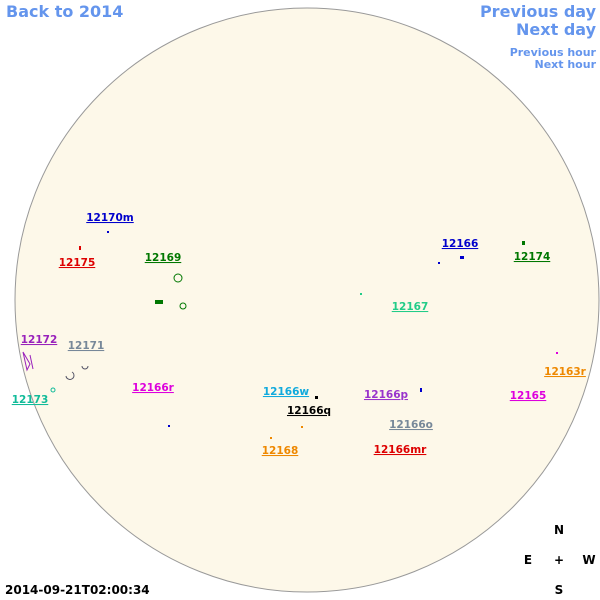 Image resolution: width=600 pixels, height=600 pixels. I want to click on compass-north: N, so click(559, 530).